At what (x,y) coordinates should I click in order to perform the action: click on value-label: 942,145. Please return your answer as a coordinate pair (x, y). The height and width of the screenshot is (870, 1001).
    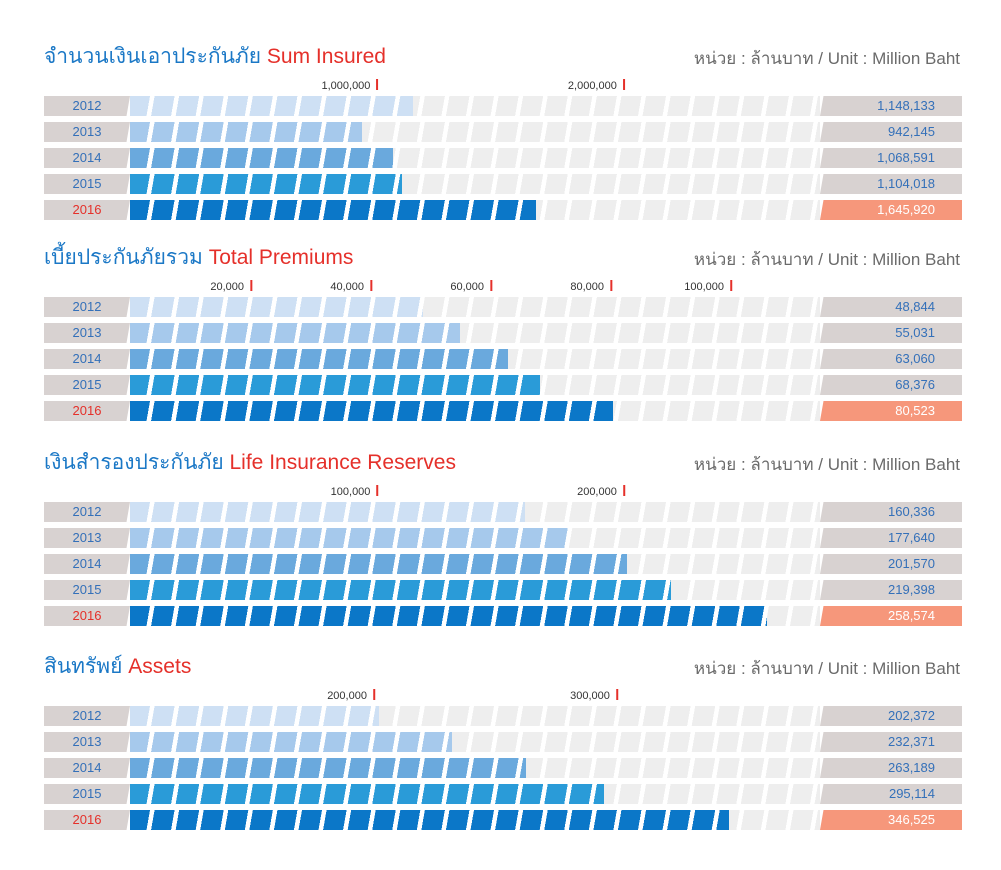
    Looking at the image, I should click on (891, 132).